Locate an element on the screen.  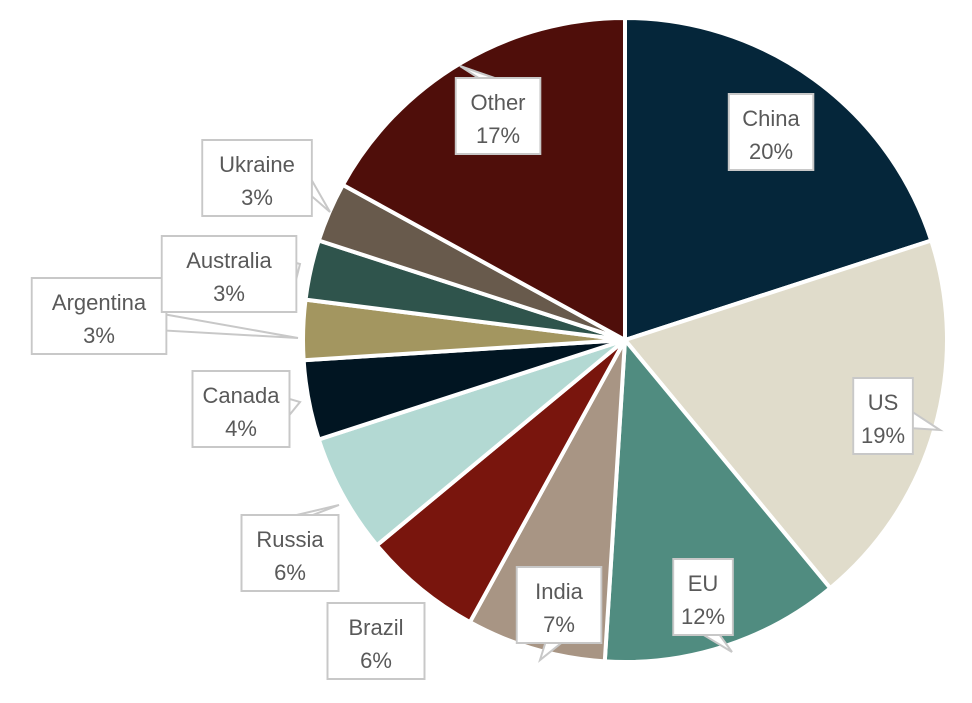
data-label-china: China 20% is located at coordinates (771, 132).